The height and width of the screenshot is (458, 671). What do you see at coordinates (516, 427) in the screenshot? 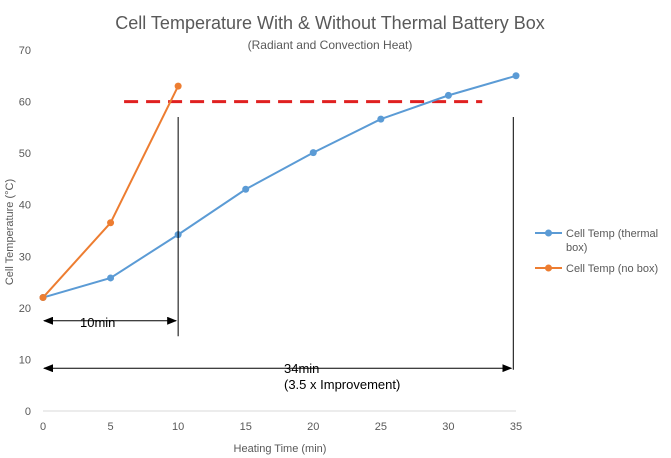
I see `x-tick-label: 35` at bounding box center [516, 427].